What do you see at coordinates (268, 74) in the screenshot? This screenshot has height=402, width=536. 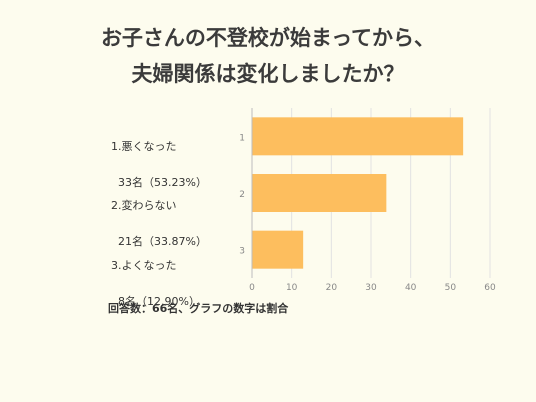 I see `chart-title-line-2: 夫婦関係は変化しましたか？` at bounding box center [268, 74].